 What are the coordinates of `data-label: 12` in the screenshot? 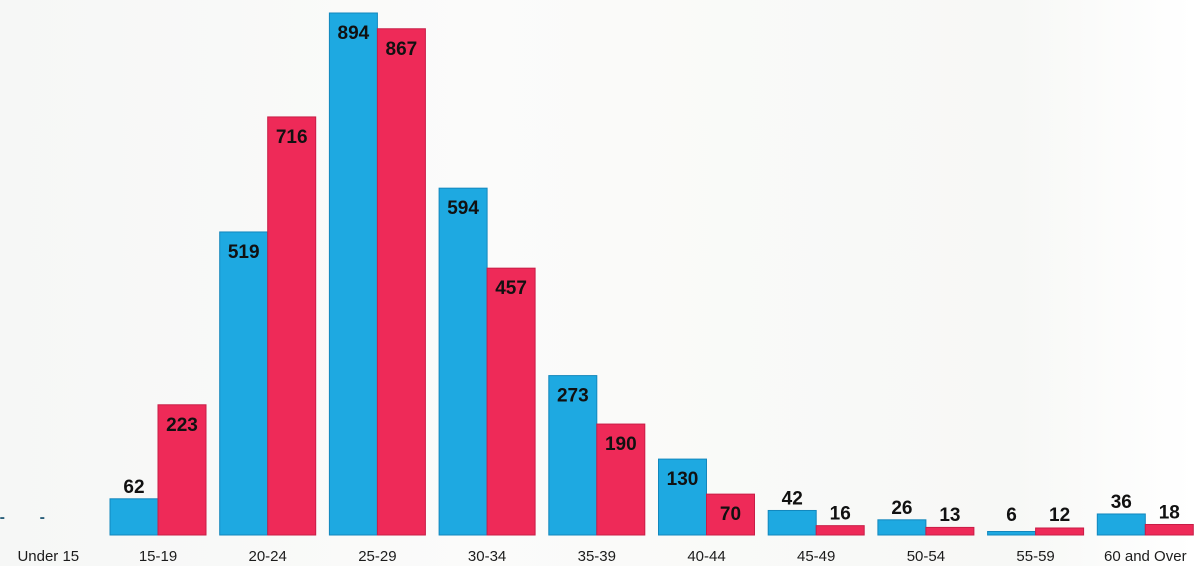 It's located at (1059, 515).